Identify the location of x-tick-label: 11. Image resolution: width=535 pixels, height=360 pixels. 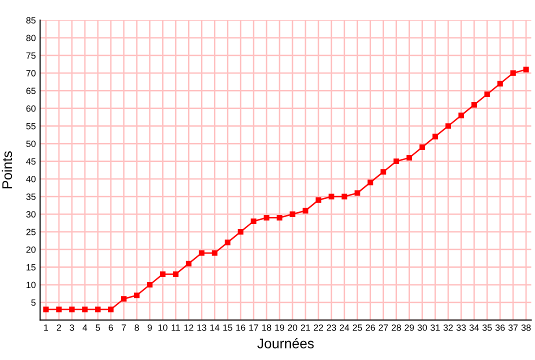
(176, 327).